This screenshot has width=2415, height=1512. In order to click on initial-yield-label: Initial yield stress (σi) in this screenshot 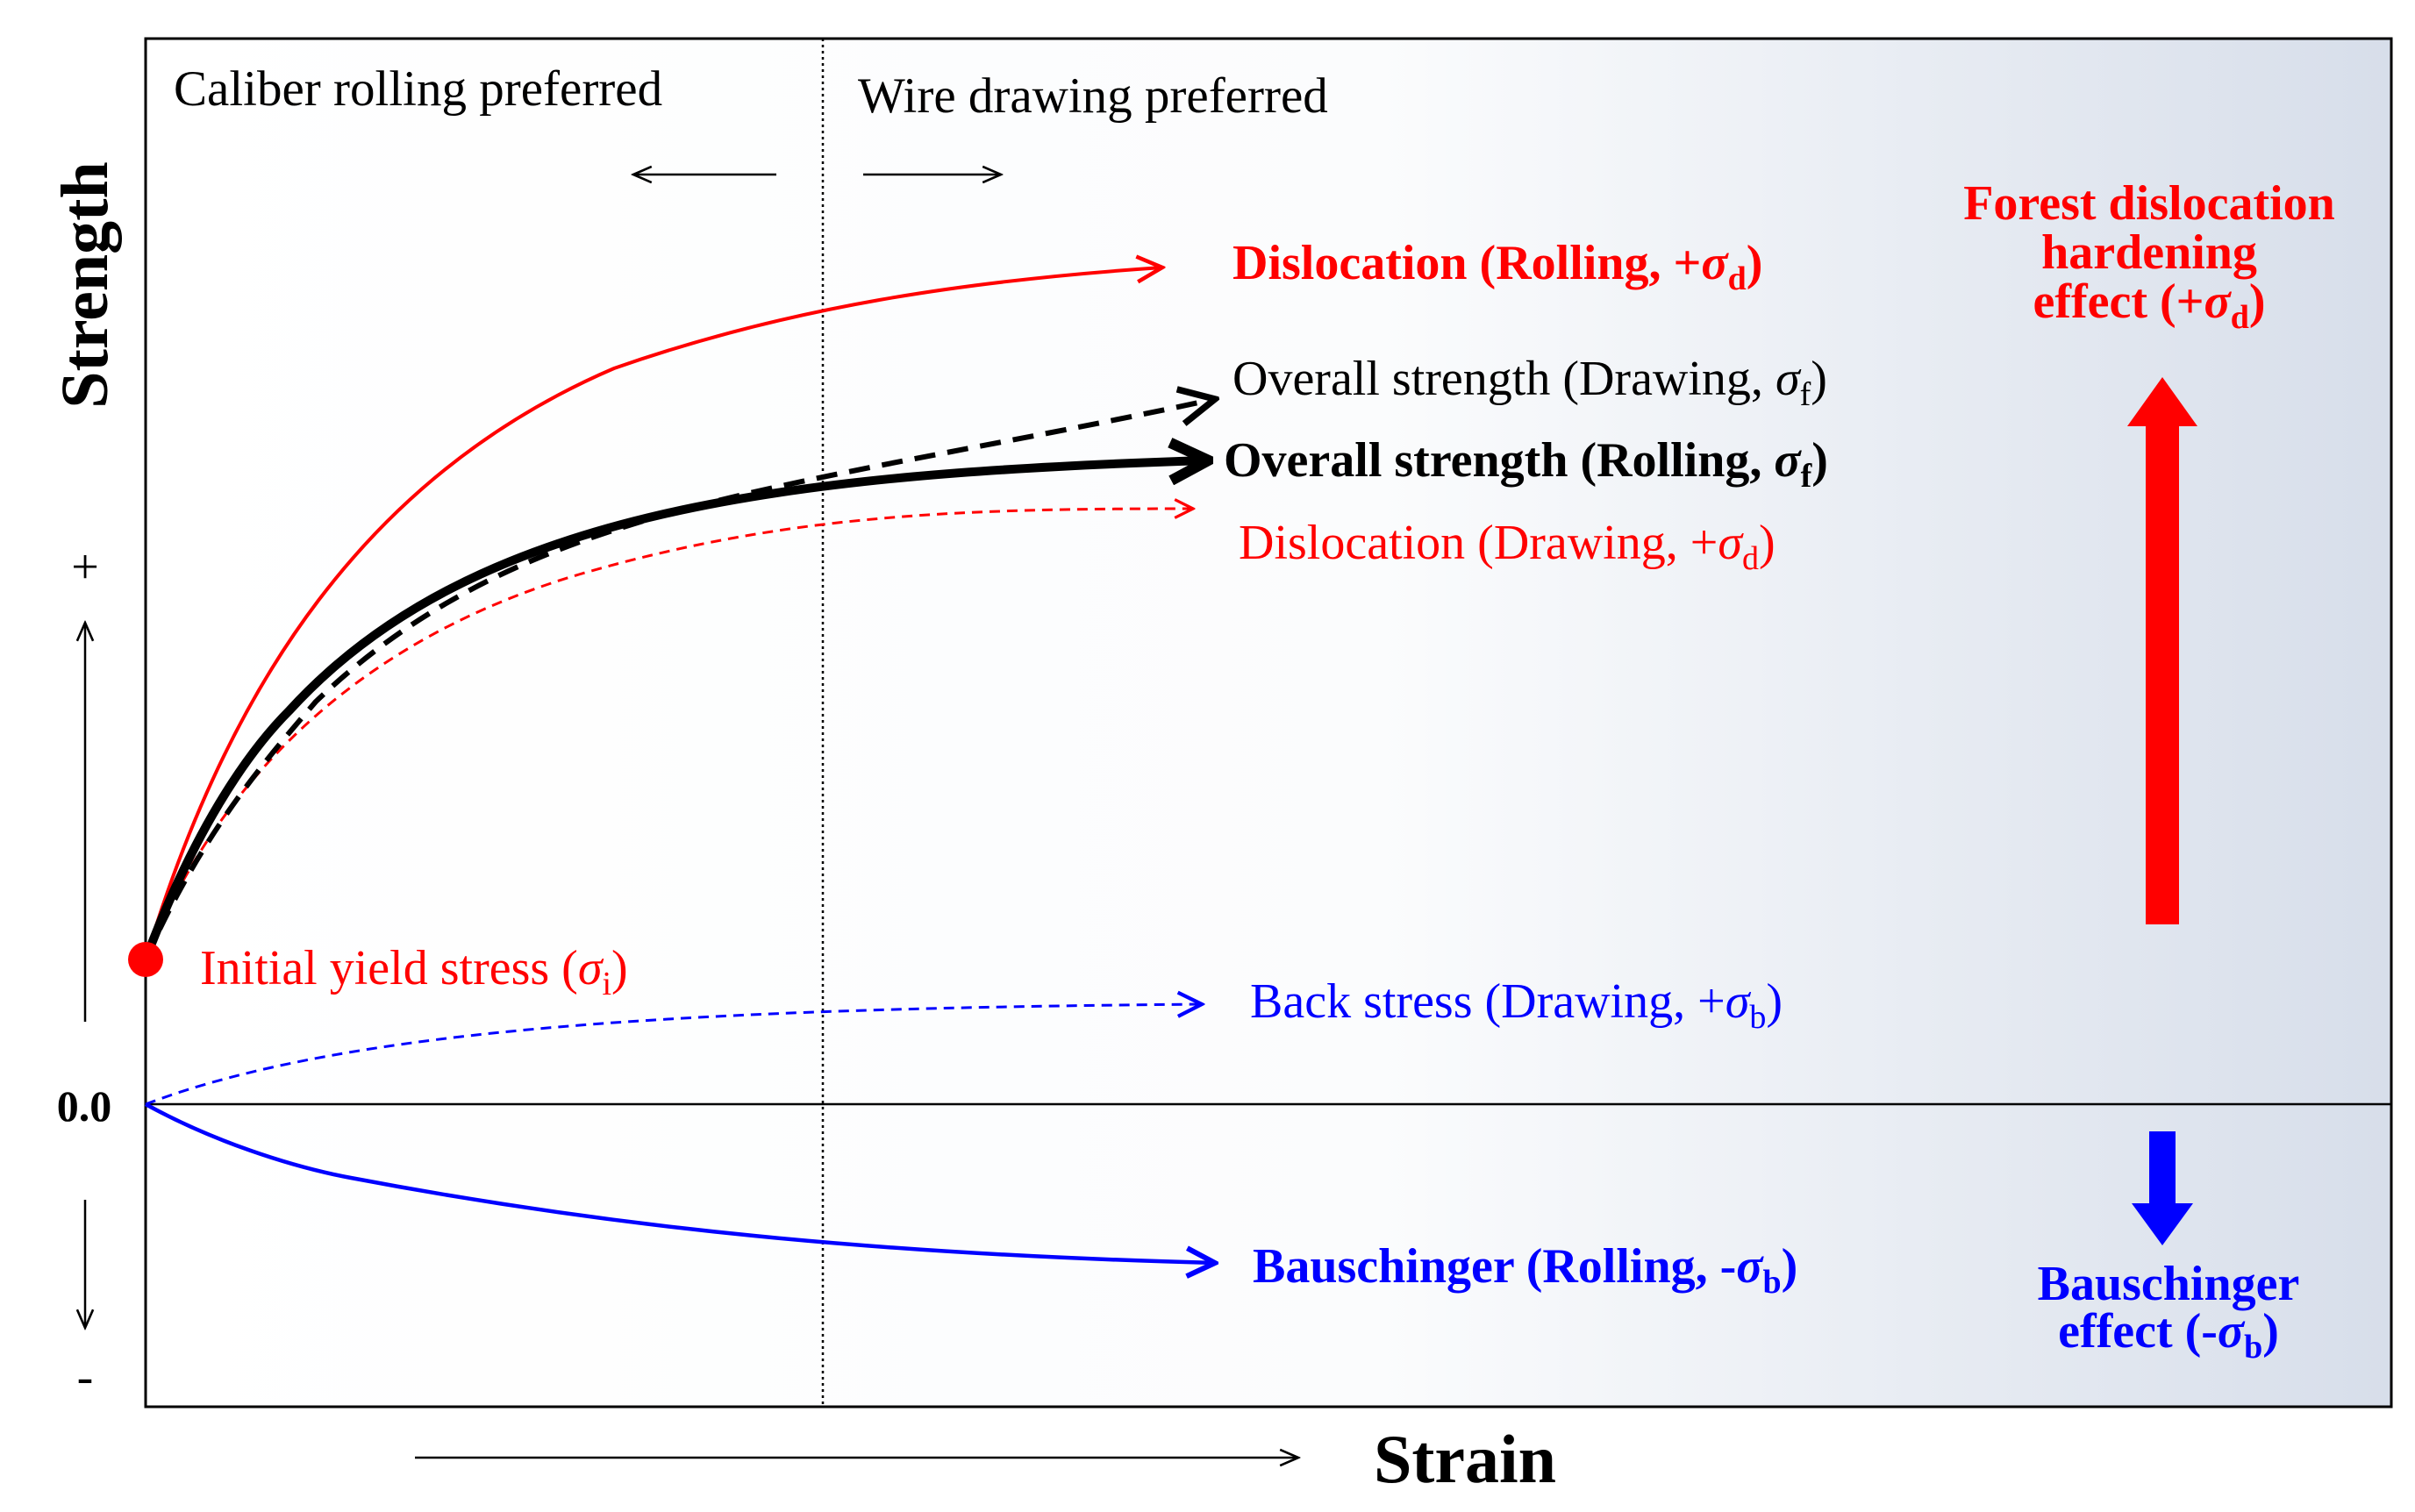, I will do `click(414, 971)`.